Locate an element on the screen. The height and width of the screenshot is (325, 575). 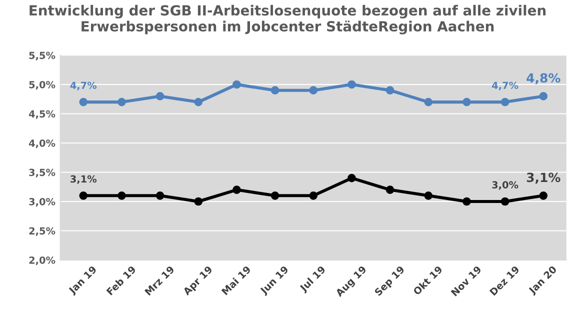
chart-title: Entwicklung der SGB II-Arbeitslosenquote bezogen auf alle zivilen Erwerbspersonen im Jobcenter StädteRegion Aachen is located at coordinates (288, 19).